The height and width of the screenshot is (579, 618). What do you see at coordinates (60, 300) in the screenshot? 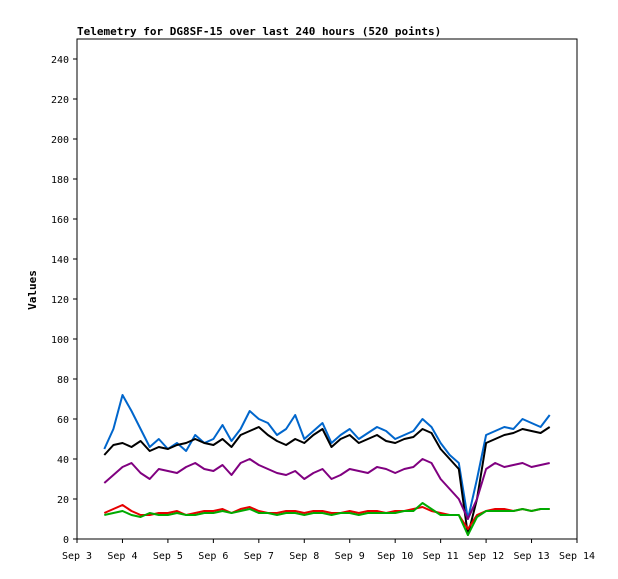
I see `y-tick-label: 120` at bounding box center [60, 300].